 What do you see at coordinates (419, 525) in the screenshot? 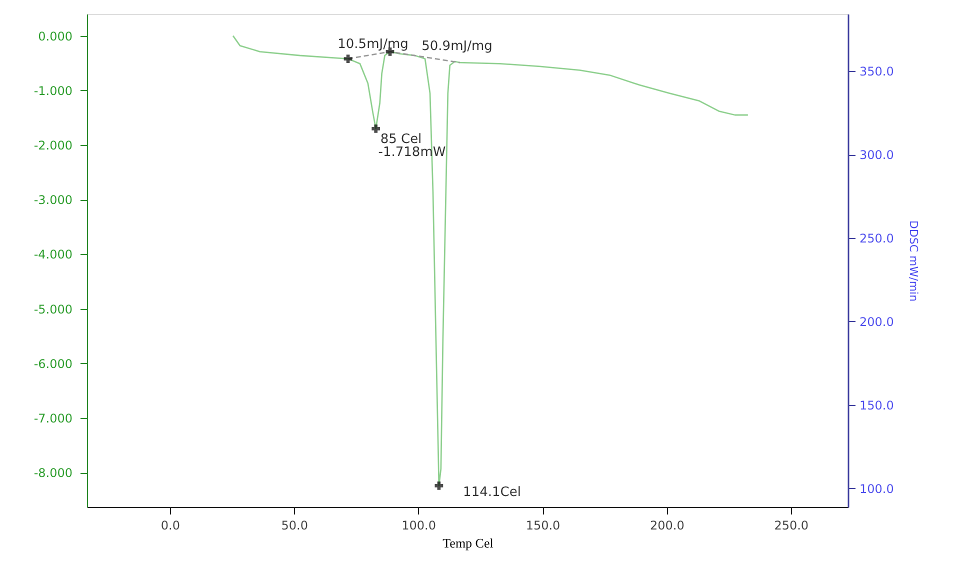
I see `x-tick-label: 100.0` at bounding box center [419, 525].